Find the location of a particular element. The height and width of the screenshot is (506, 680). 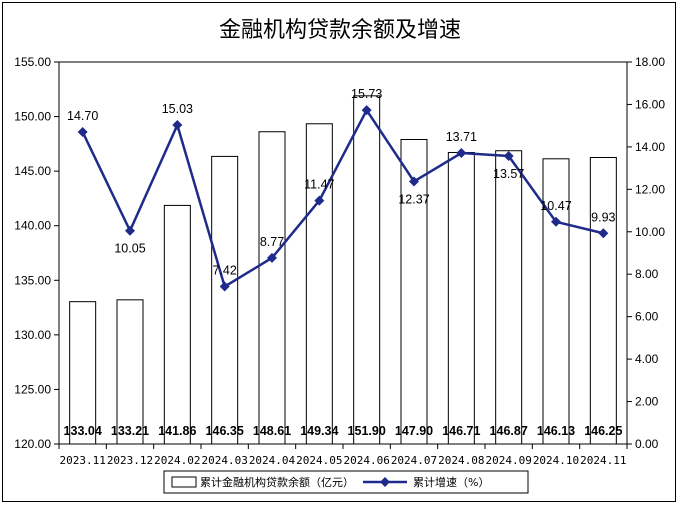

x-tick-label: 2023.11 is located at coordinates (82, 460).